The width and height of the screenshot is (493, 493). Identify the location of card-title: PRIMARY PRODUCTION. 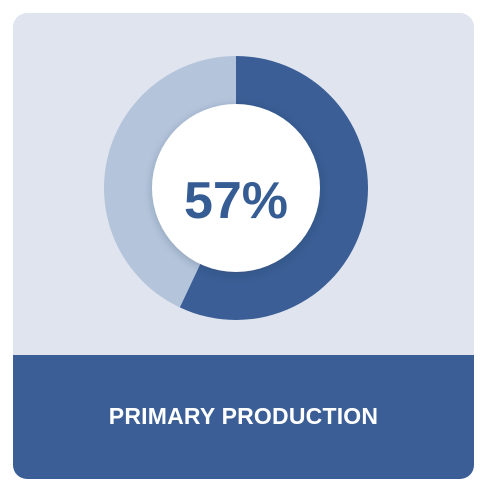
(243, 415).